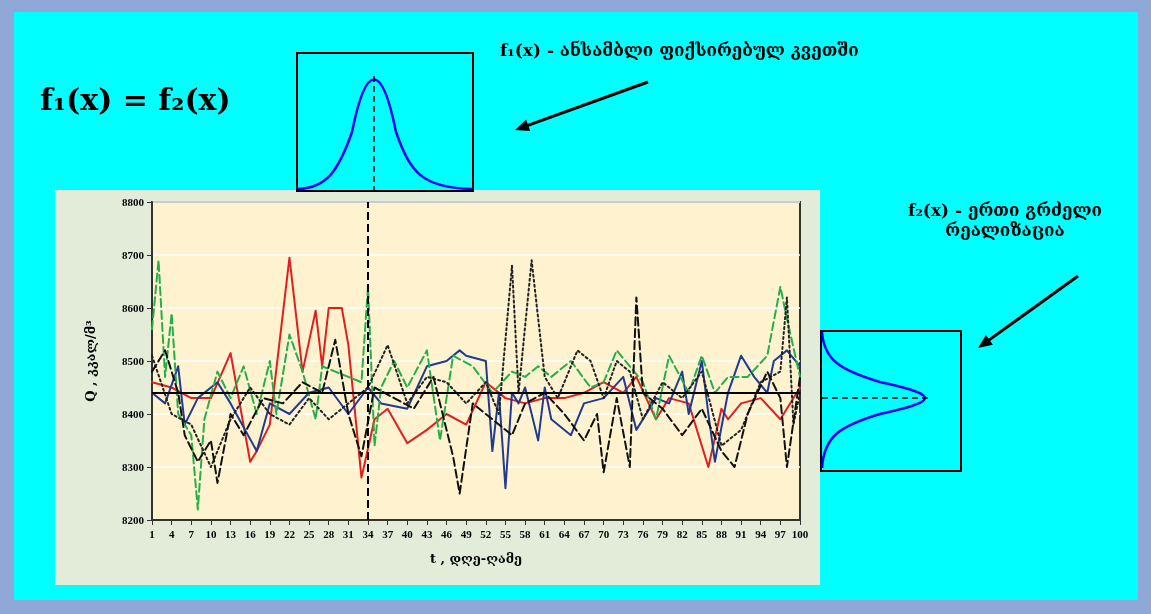  Describe the element at coordinates (368, 533) in the screenshot. I see `x-tick-label: 34` at that location.